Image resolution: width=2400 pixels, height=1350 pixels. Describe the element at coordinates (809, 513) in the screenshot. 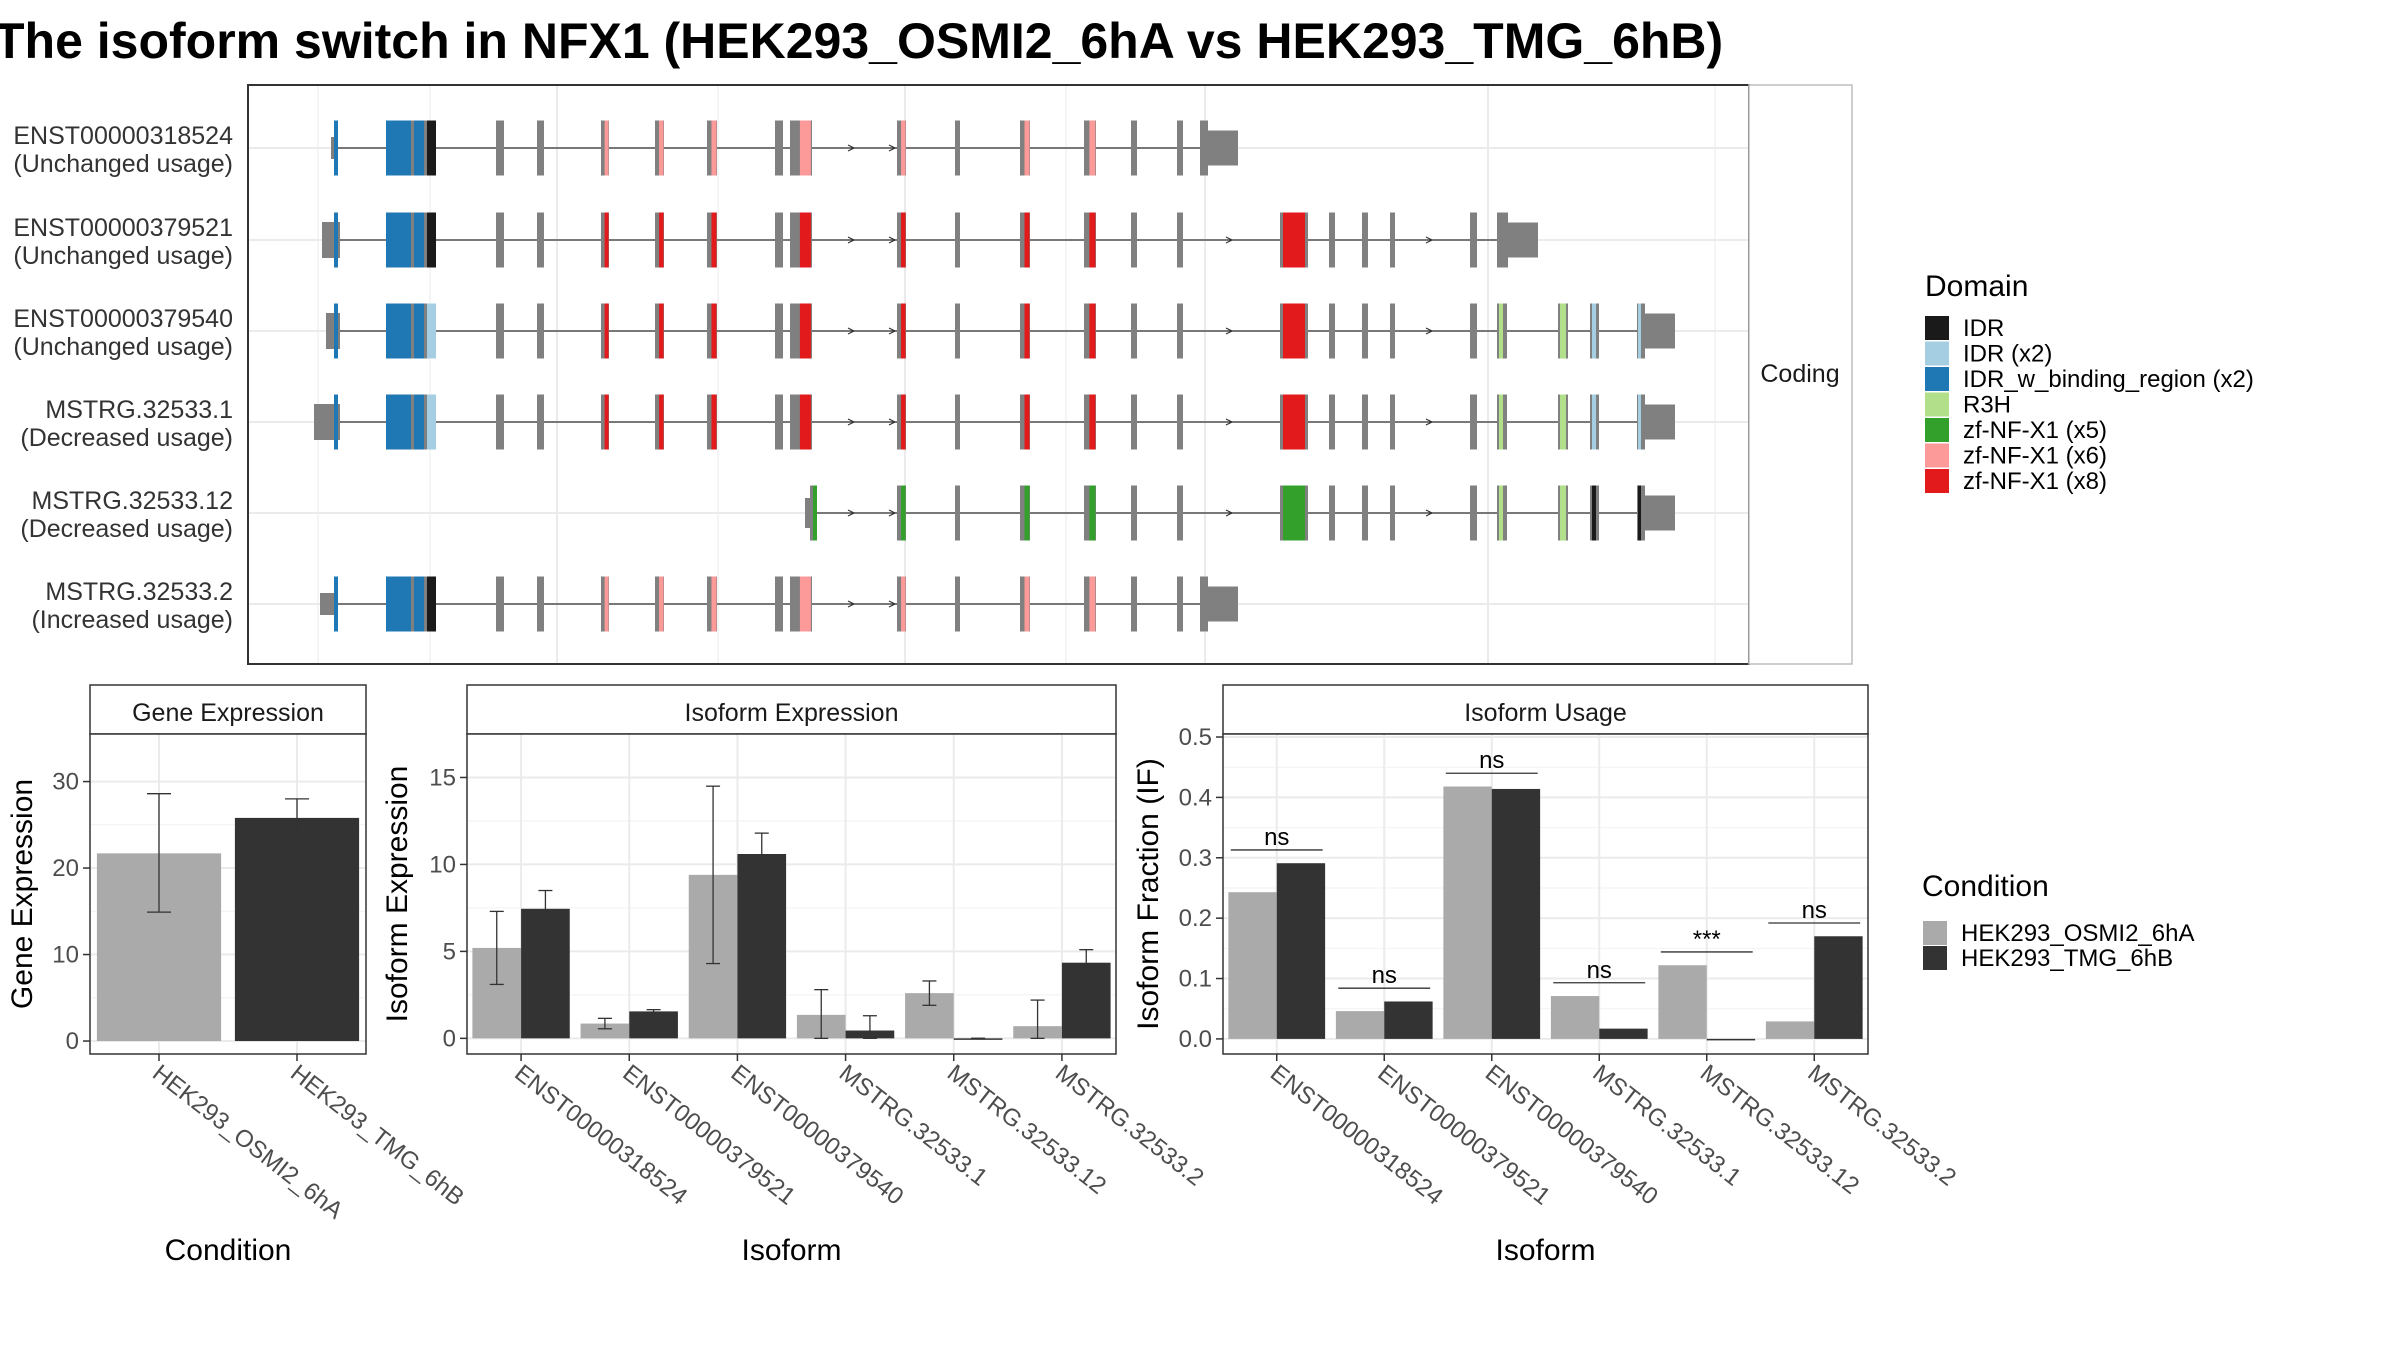

I see `utr-5prime` at that location.